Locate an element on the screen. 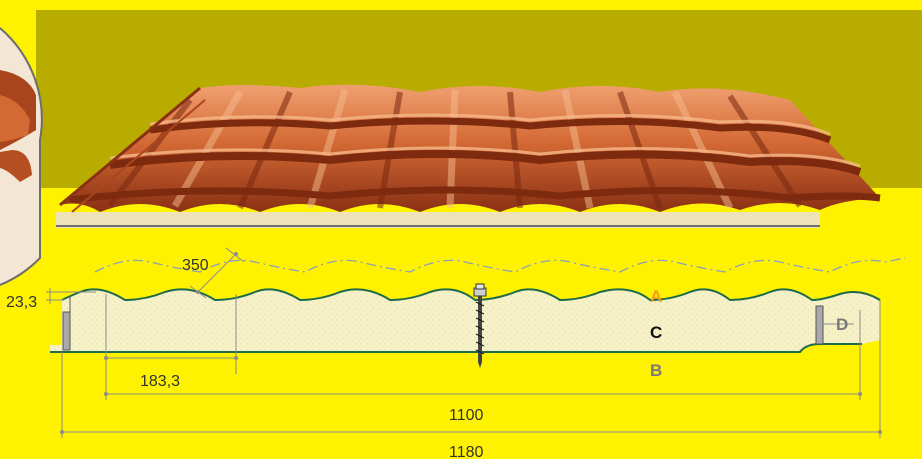  layer-label-d: D is located at coordinates (842, 324).